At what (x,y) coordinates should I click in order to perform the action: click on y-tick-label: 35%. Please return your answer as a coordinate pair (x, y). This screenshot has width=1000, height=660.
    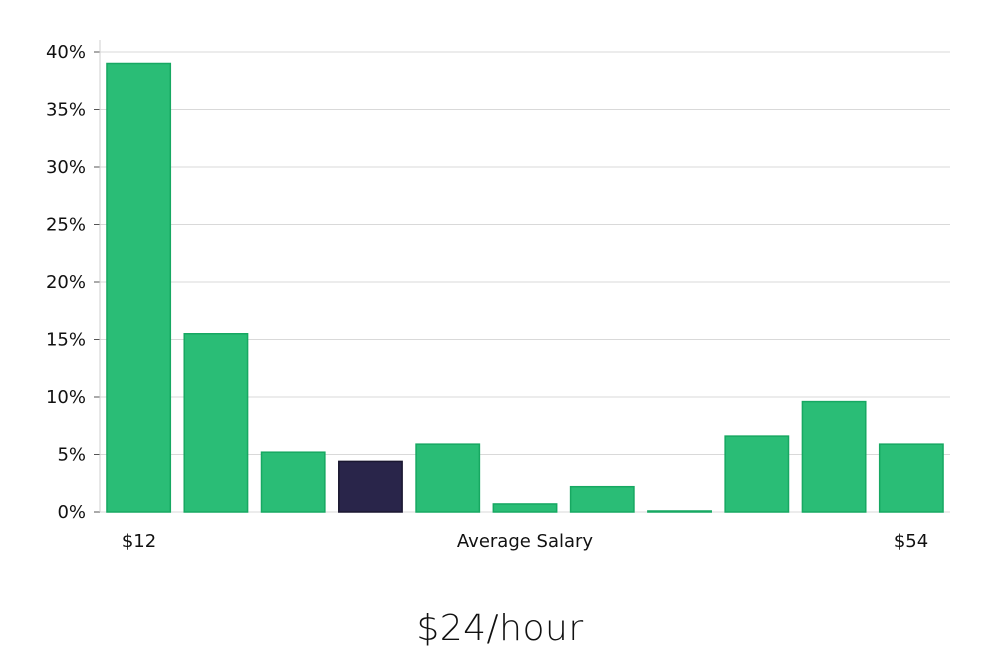
    Looking at the image, I should click on (66, 110).